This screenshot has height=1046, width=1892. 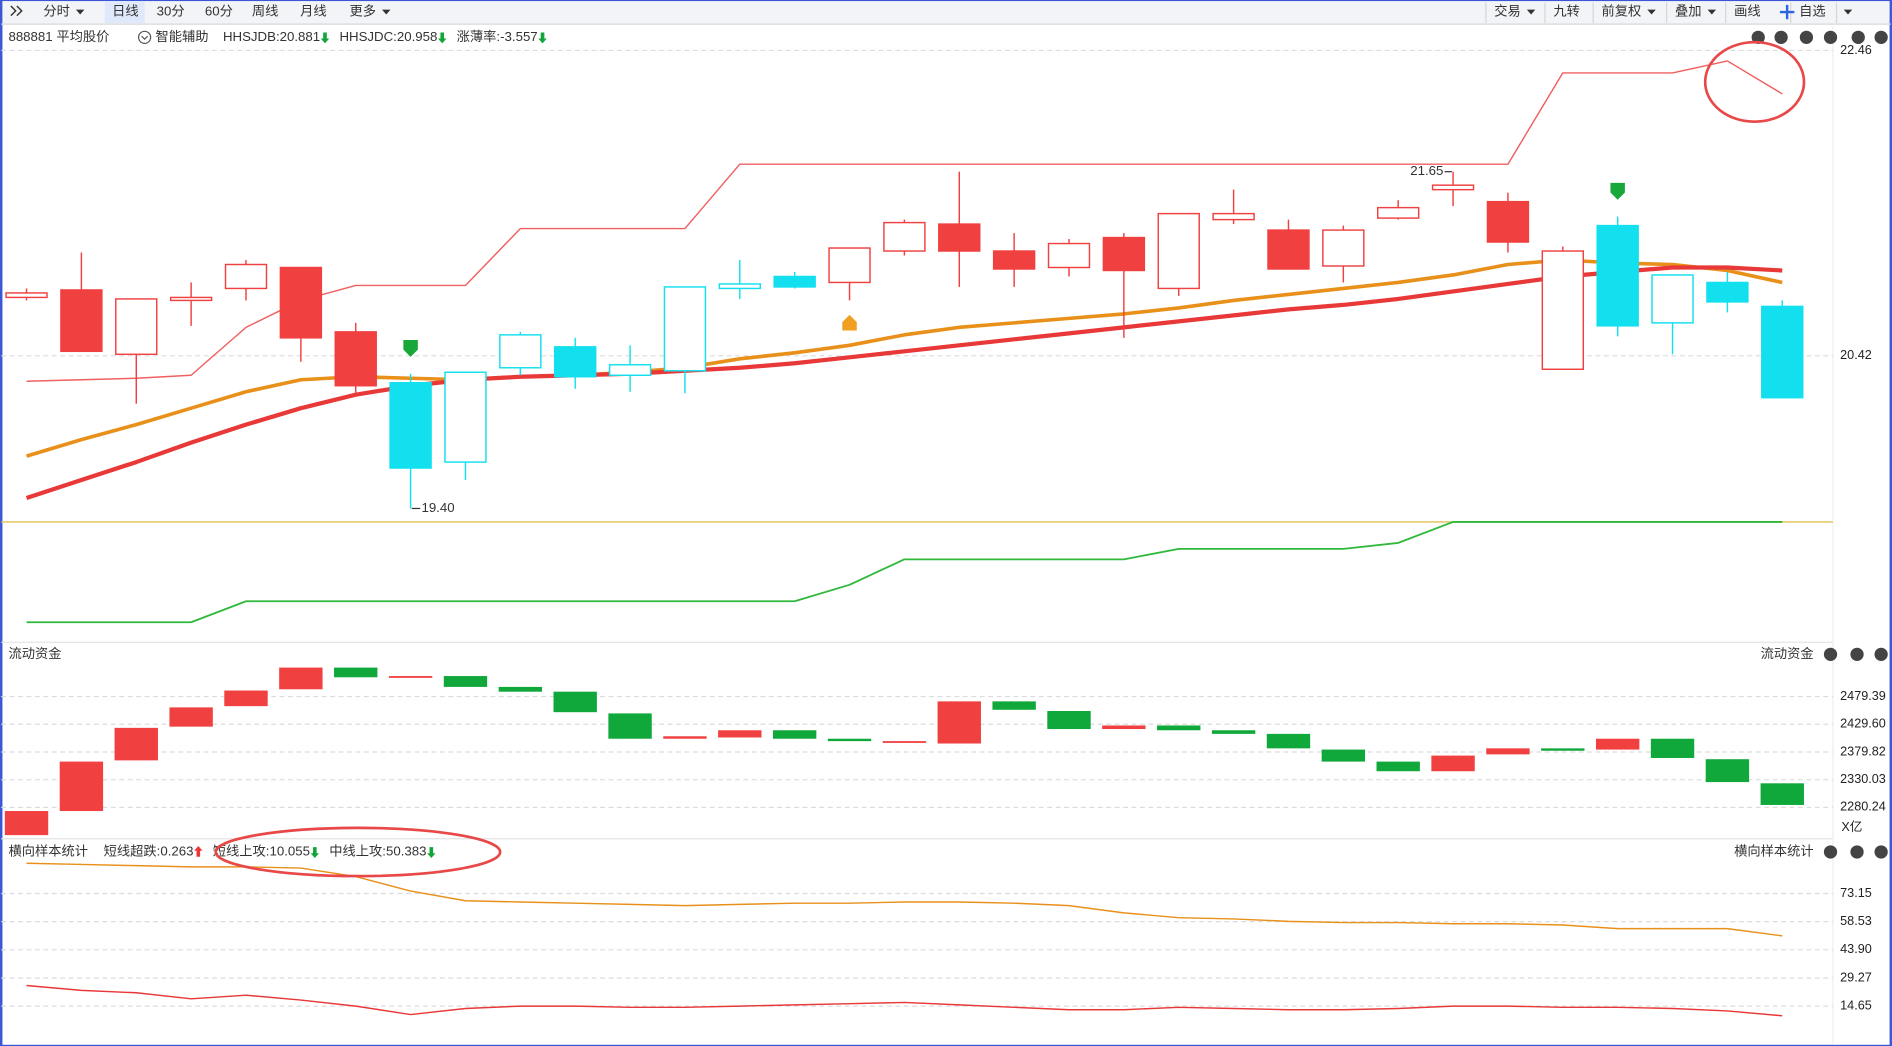 I want to click on chart-subtitle: 智能辅助, so click(x=181, y=36).